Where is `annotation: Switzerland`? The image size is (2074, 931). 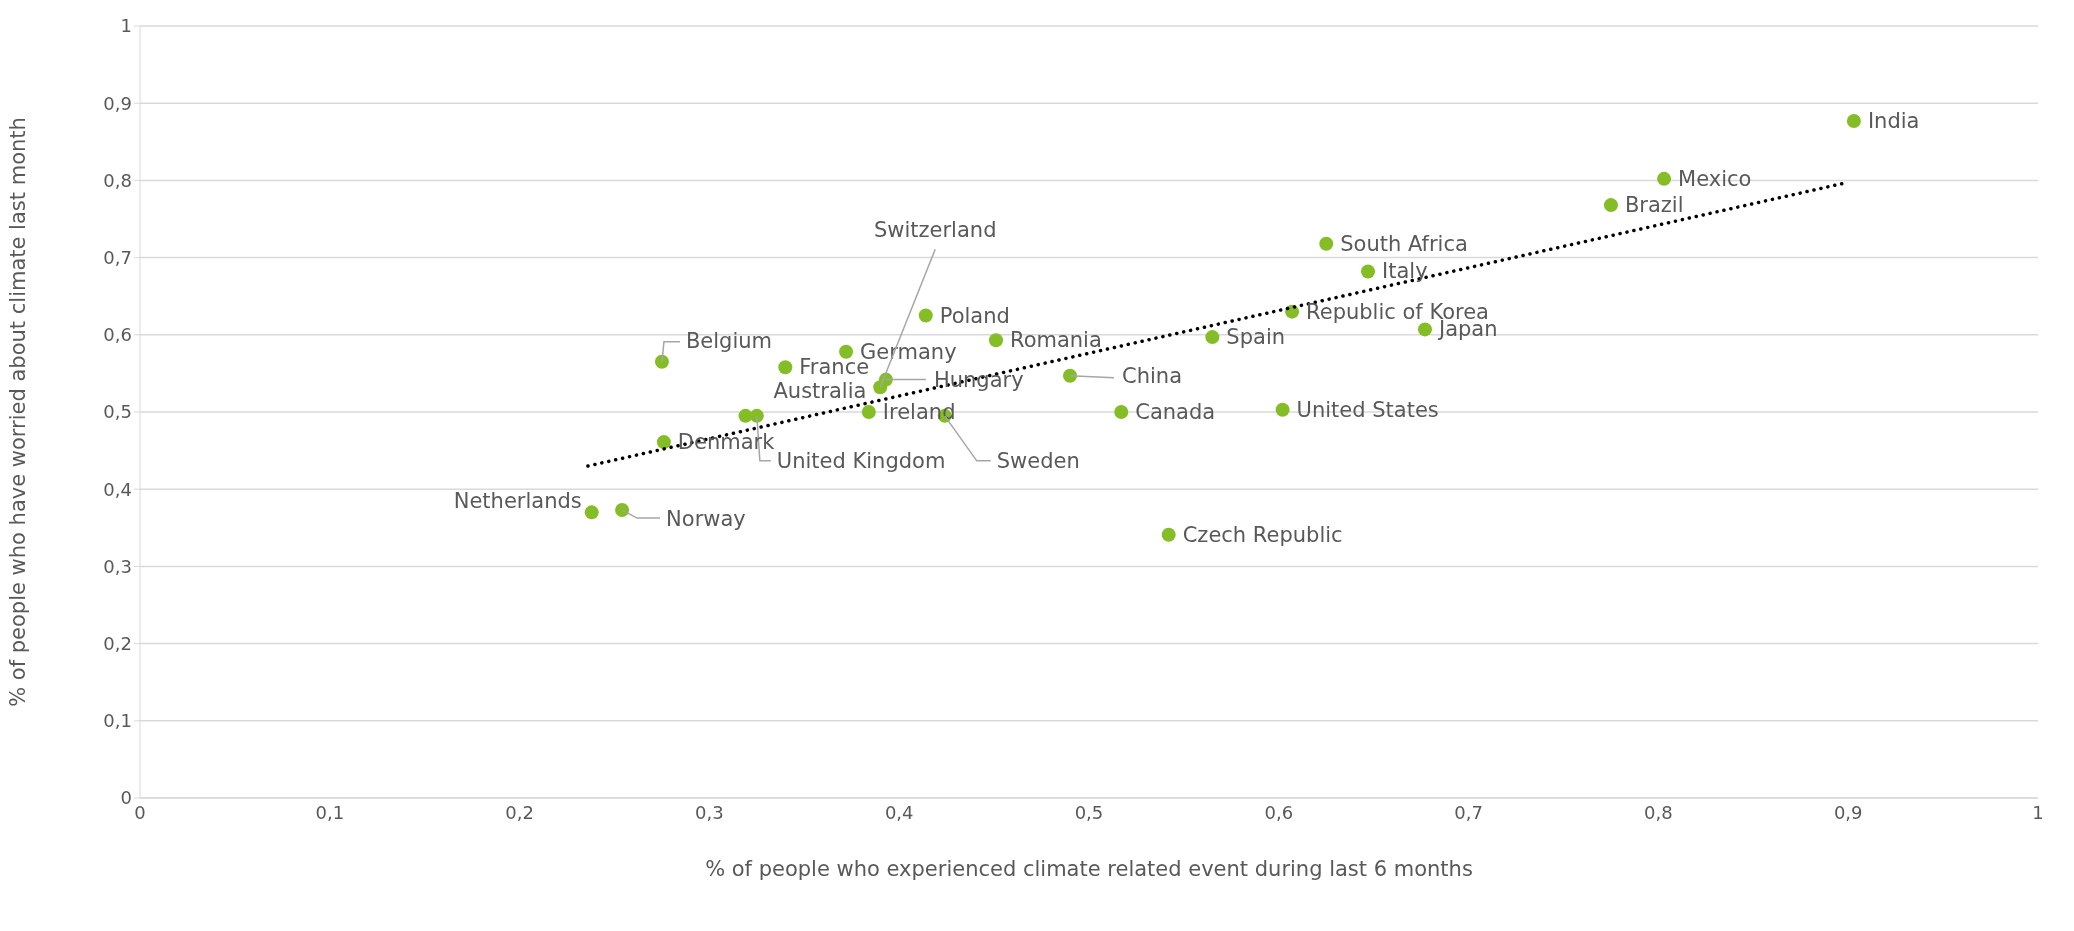
annotation: Switzerland is located at coordinates (935, 230).